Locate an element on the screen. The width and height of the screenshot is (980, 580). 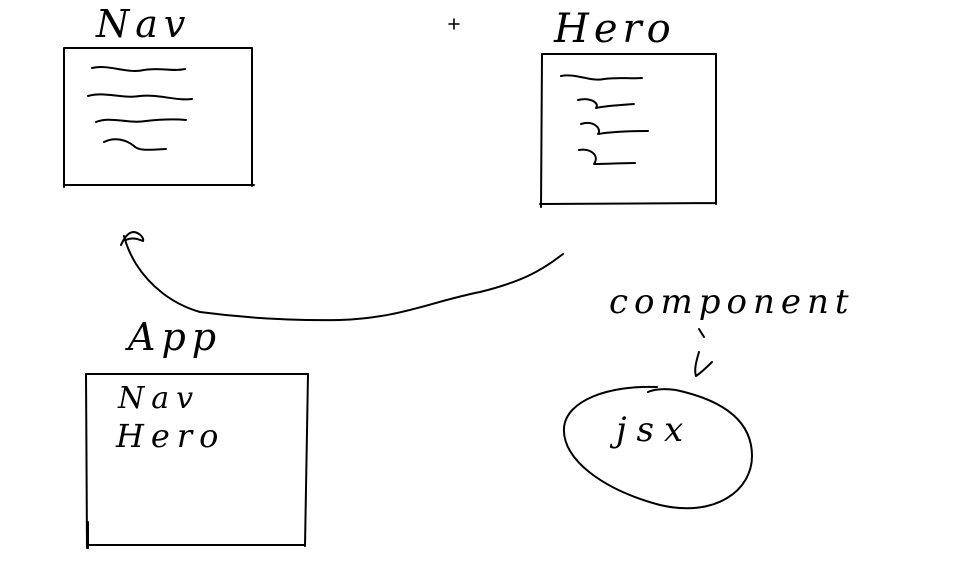
nav-box-scribble-lines is located at coordinates (140, 108).